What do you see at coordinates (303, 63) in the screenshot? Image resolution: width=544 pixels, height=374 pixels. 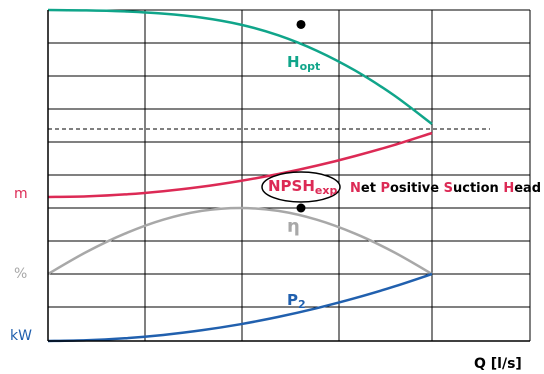 I see `series-label-head: Hopt` at bounding box center [303, 63].